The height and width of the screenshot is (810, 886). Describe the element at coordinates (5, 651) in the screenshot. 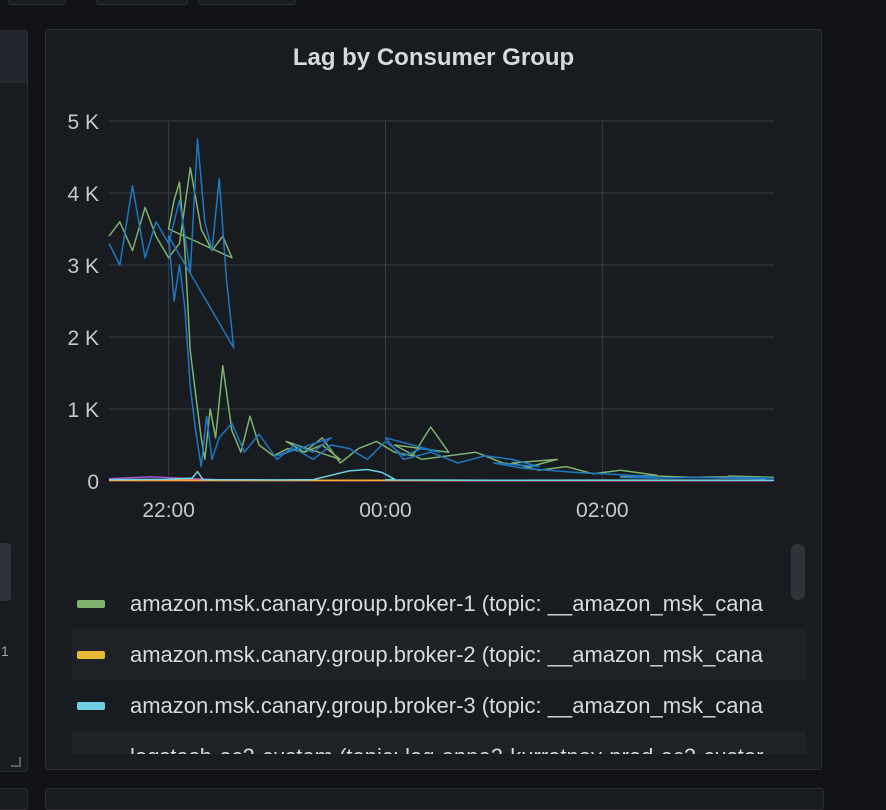

I see `adjacent-panel-value: 1` at that location.